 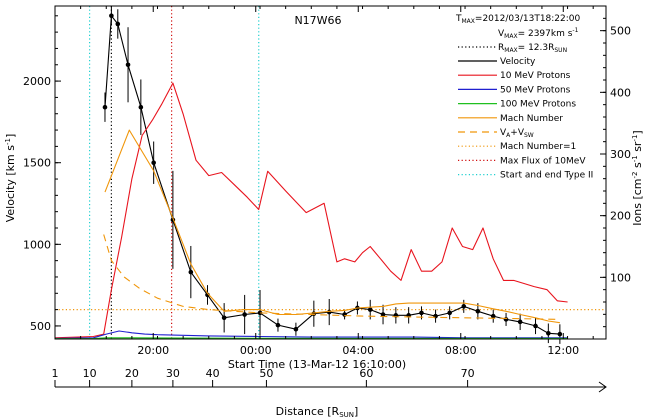 I want to click on x-tick-label: 12:00, so click(x=563, y=350).